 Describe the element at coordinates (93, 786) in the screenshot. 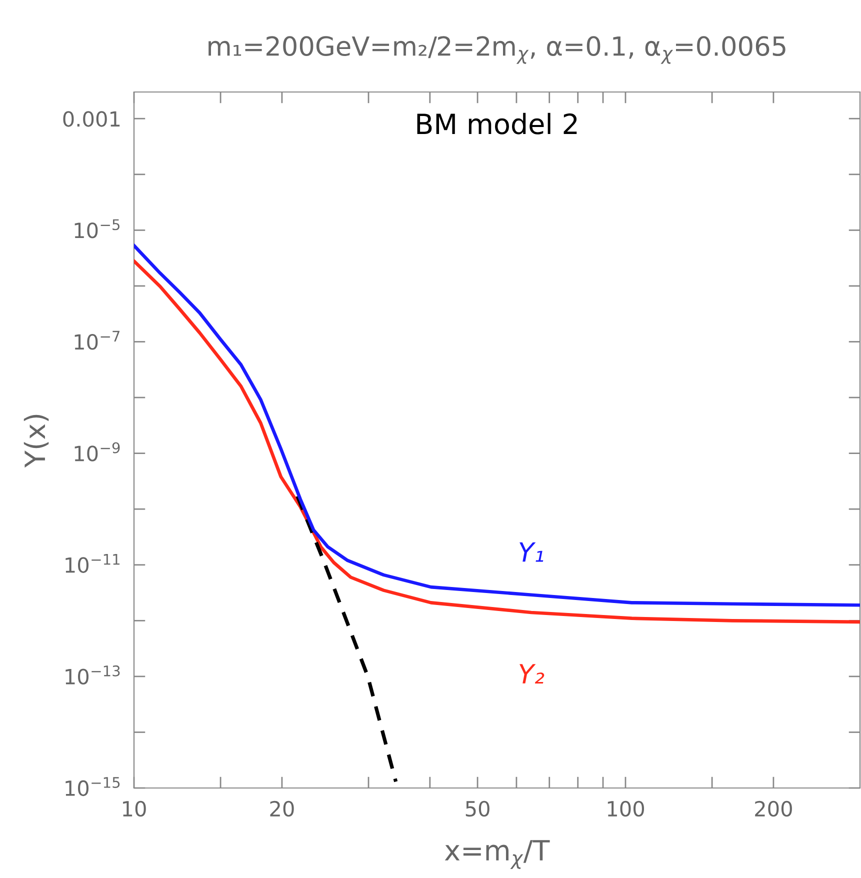

I see `y-tick-label: 10$^{−15}$` at that location.